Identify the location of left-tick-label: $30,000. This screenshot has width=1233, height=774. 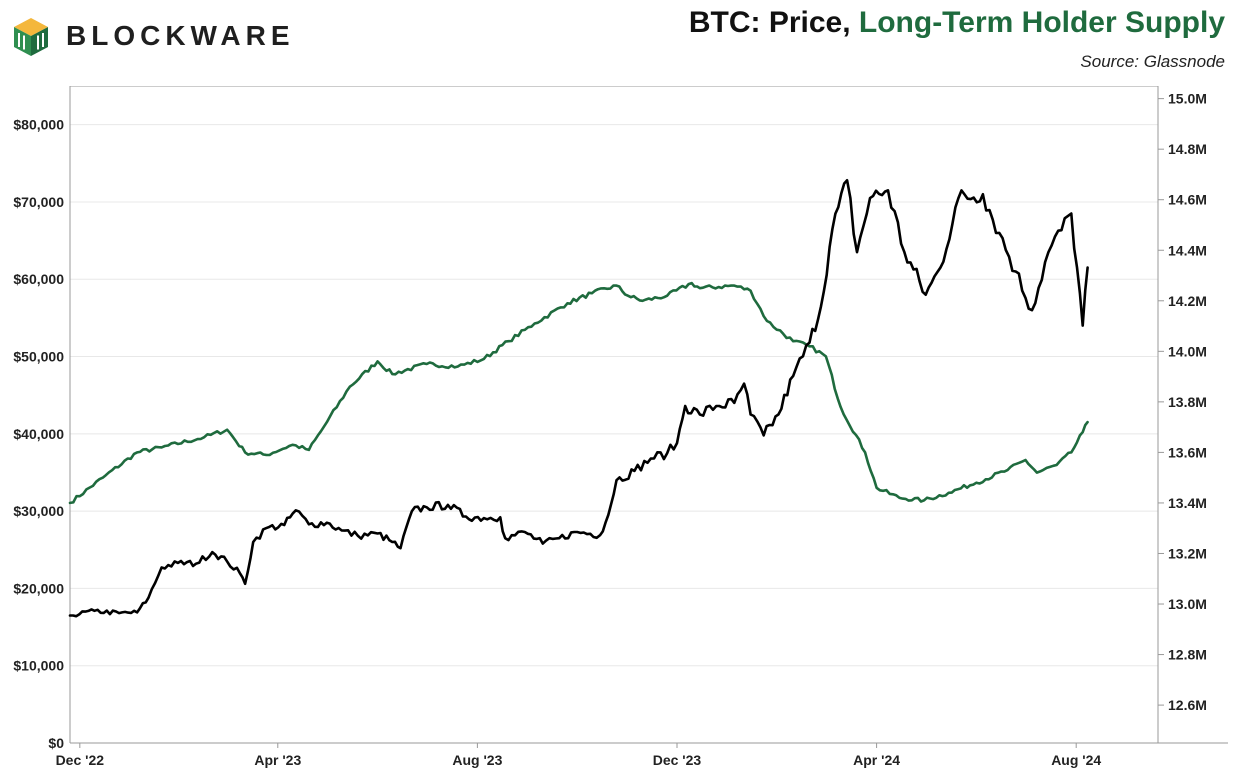
(38, 511).